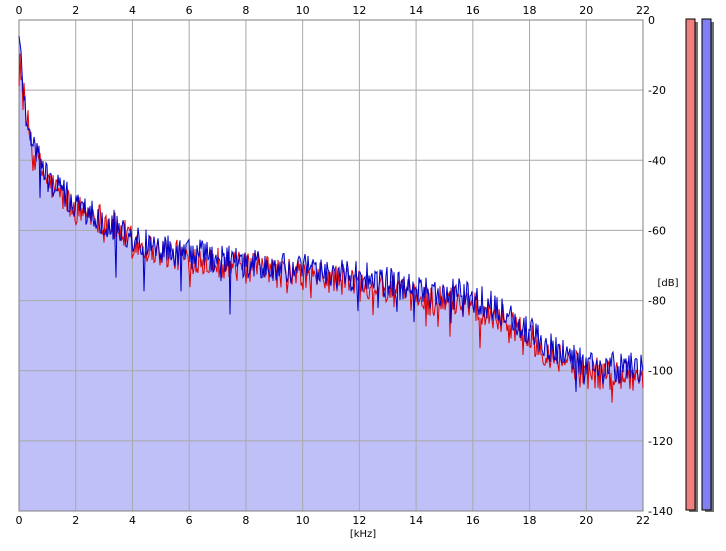  What do you see at coordinates (473, 10) in the screenshot?
I see `x-tick-label-top-8: 16` at bounding box center [473, 10].